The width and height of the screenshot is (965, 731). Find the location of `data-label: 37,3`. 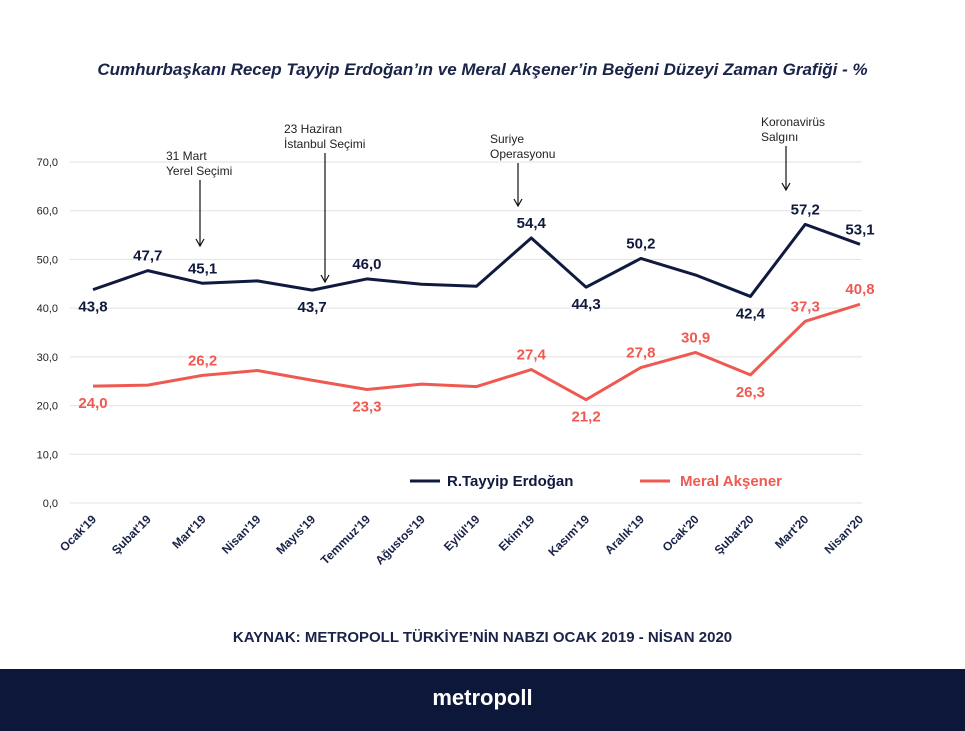

data-label: 37,3 is located at coordinates (805, 306).